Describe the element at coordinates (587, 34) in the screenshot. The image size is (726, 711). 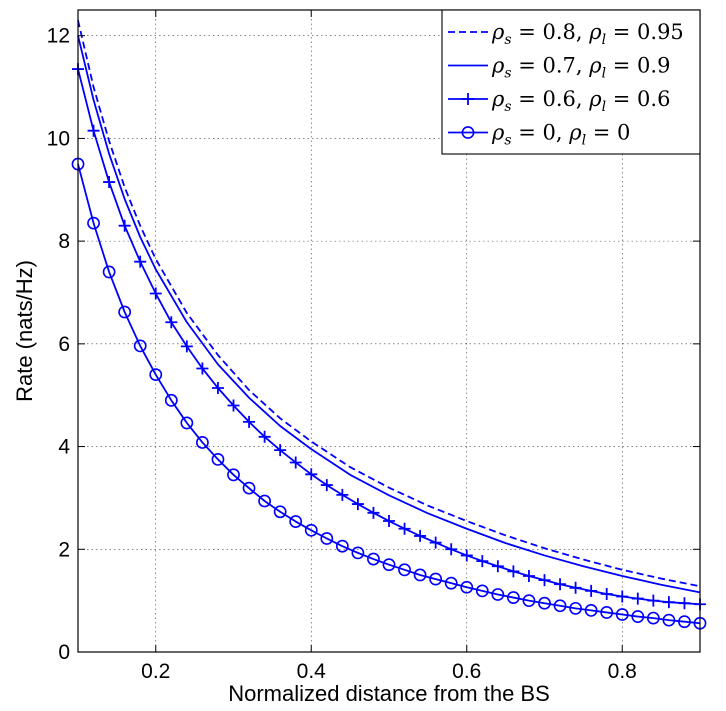
I see `legend-label-0: ρs = 0.8, ρl = 0.95` at that location.